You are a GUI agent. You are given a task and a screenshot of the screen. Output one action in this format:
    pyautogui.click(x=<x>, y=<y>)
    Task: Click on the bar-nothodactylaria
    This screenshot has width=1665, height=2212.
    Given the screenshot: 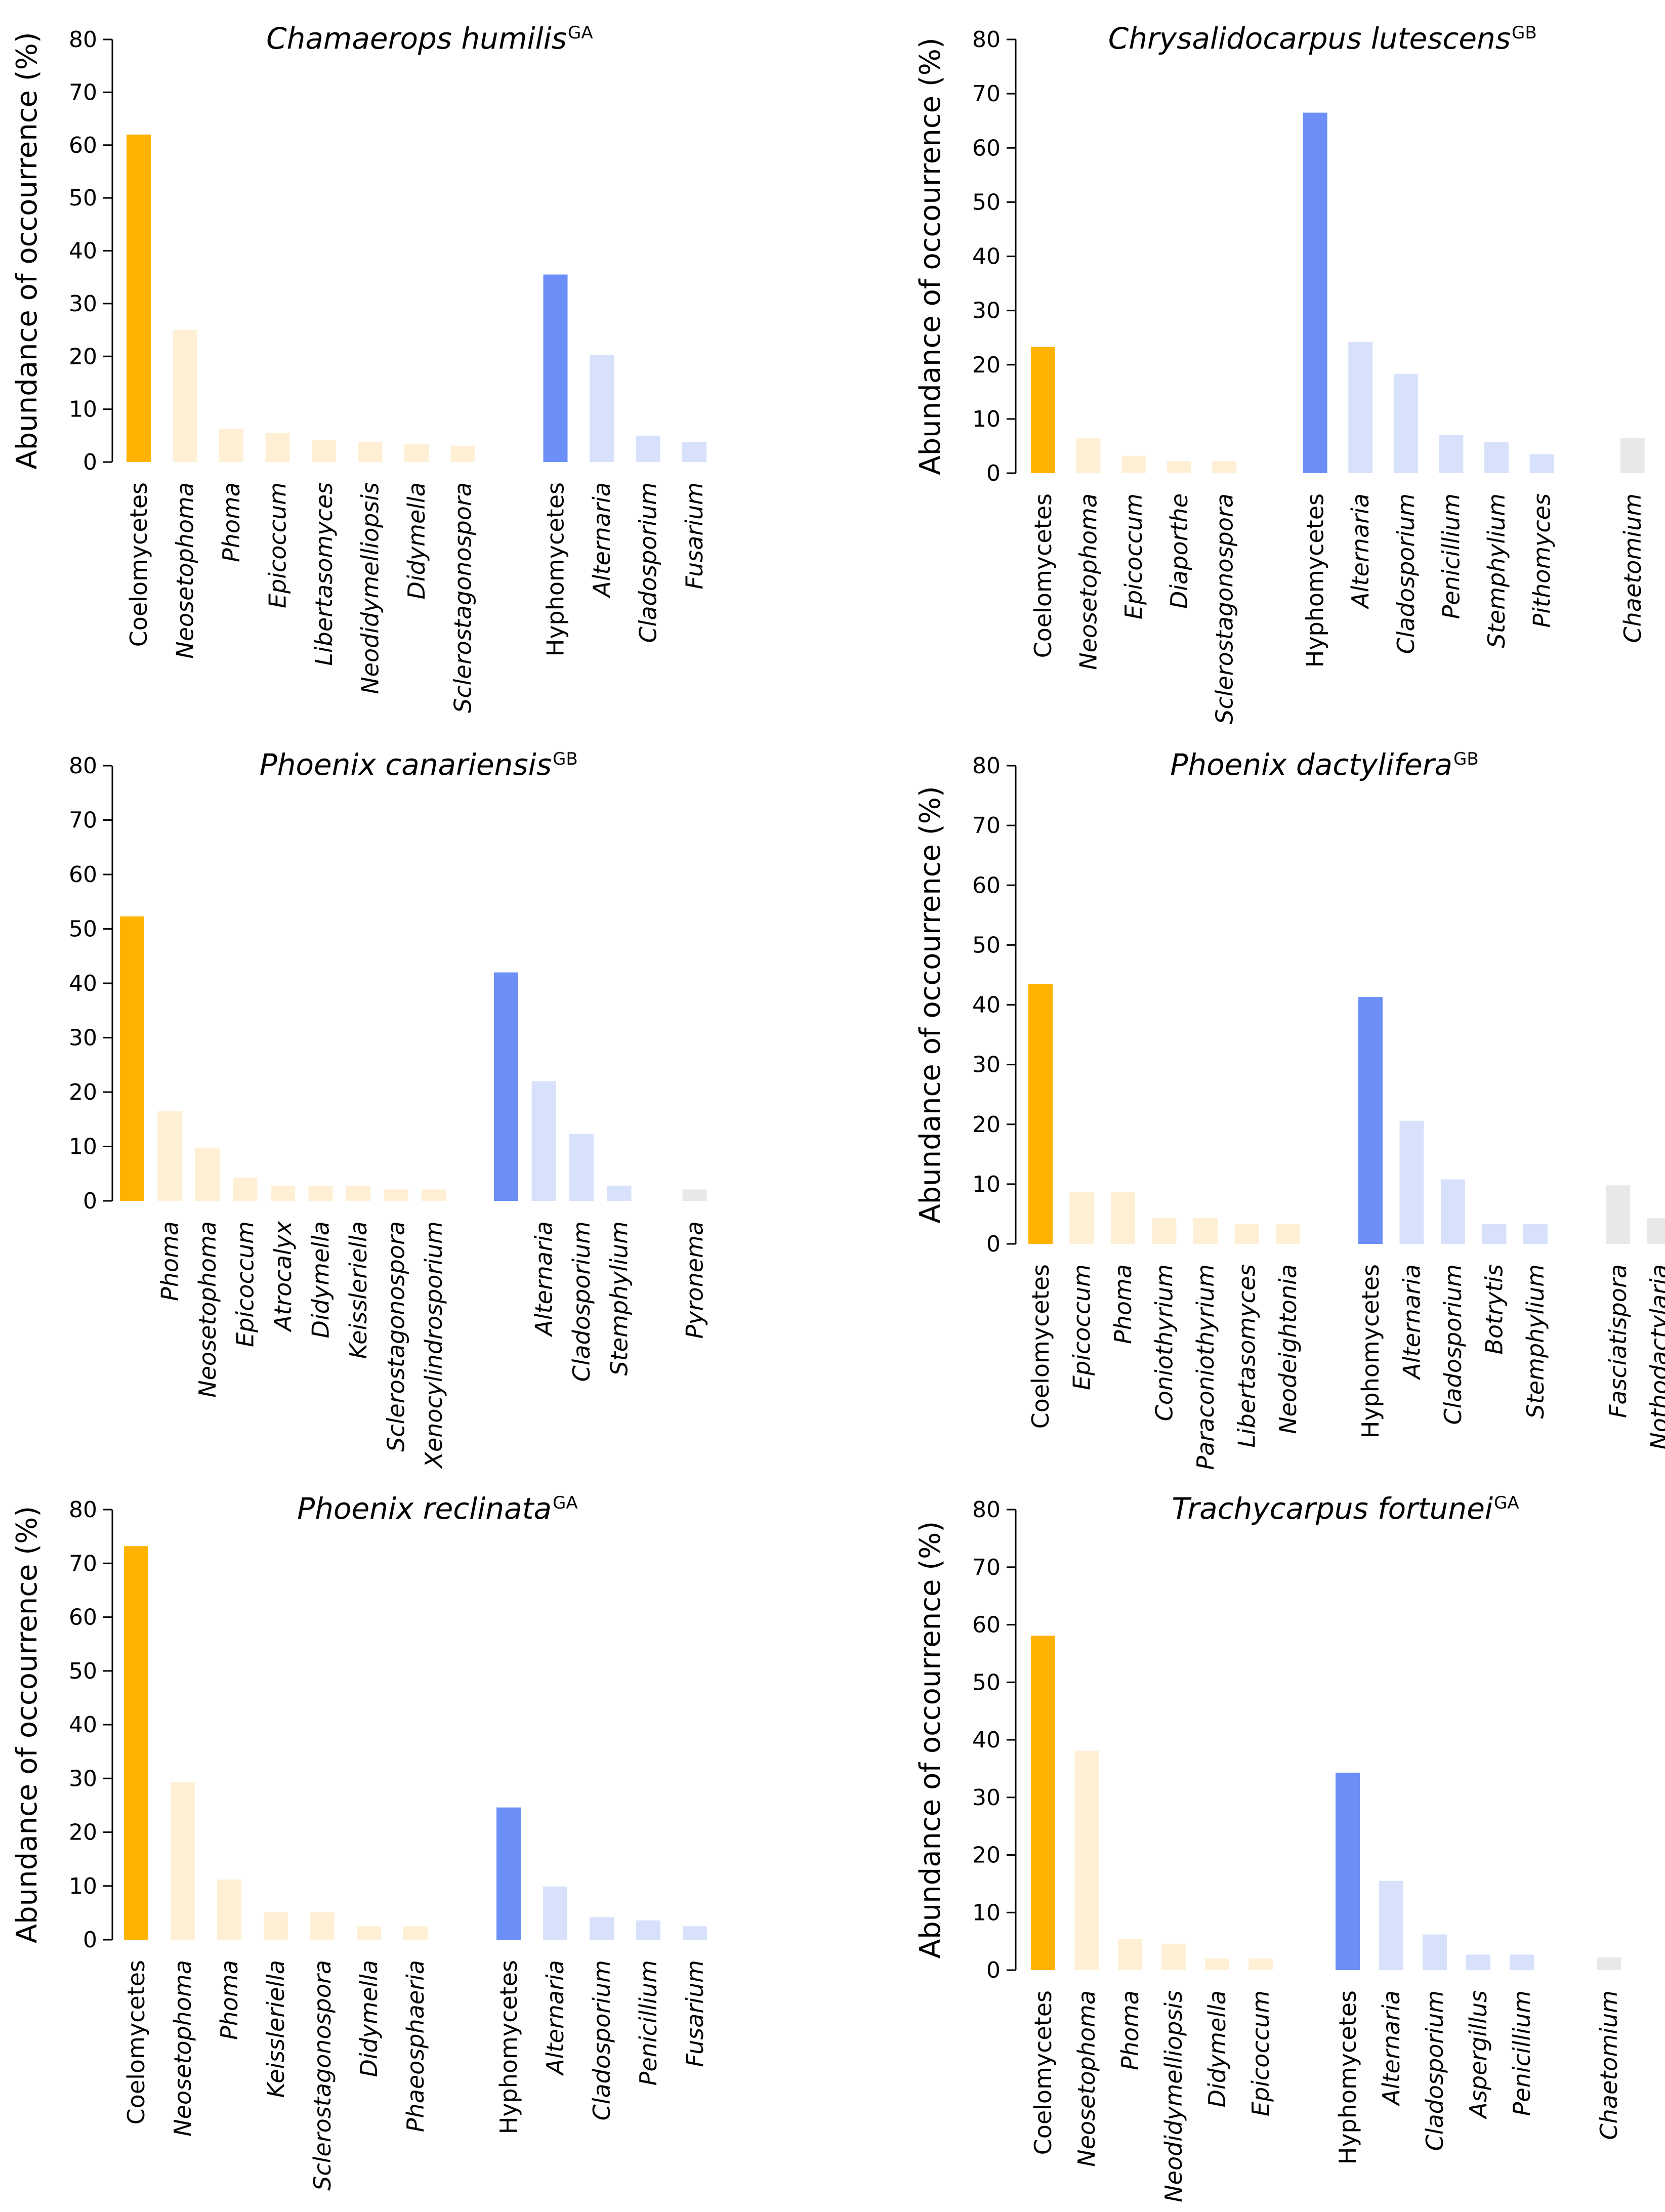 What is the action you would take?
    pyautogui.click(x=1656, y=1231)
    